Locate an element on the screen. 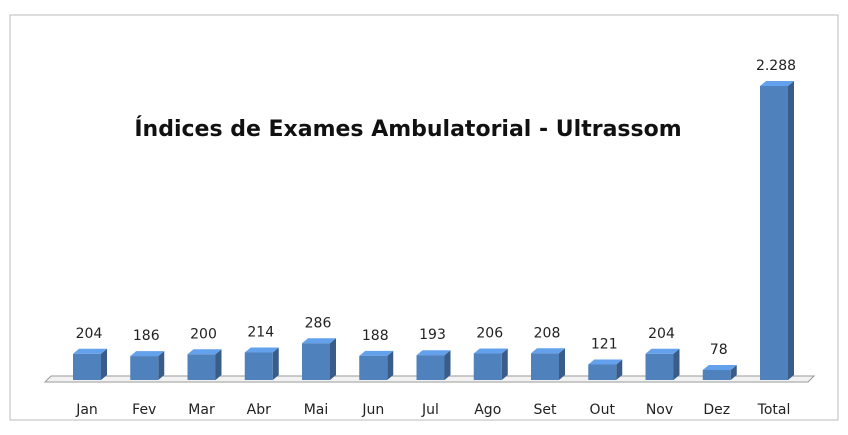 The width and height of the screenshot is (848, 435). x-tick-label: Total is located at coordinates (774, 410).